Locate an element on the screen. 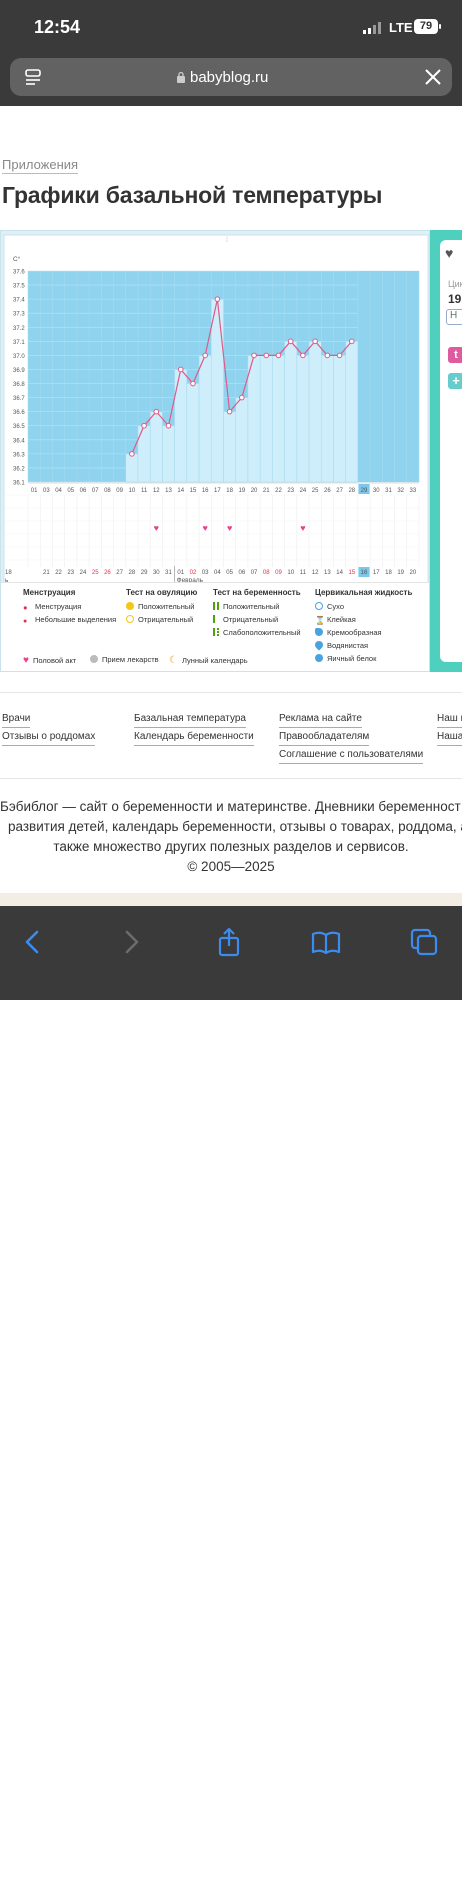 The width and height of the screenshot is (462, 1896). y-tick-label: 36.2 is located at coordinates (19, 469).